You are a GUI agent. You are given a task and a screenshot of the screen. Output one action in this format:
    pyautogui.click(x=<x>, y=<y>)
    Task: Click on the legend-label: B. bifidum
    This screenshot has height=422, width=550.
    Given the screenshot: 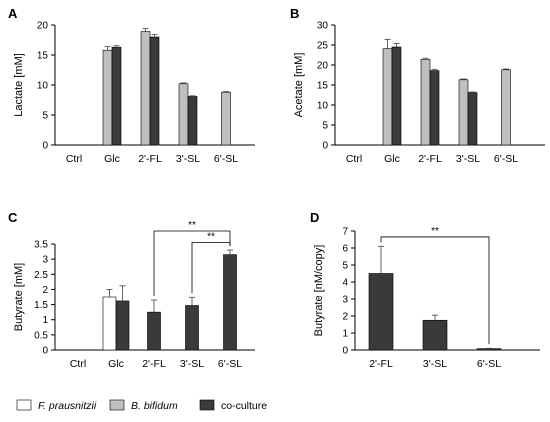 What is the action you would take?
    pyautogui.click(x=154, y=406)
    